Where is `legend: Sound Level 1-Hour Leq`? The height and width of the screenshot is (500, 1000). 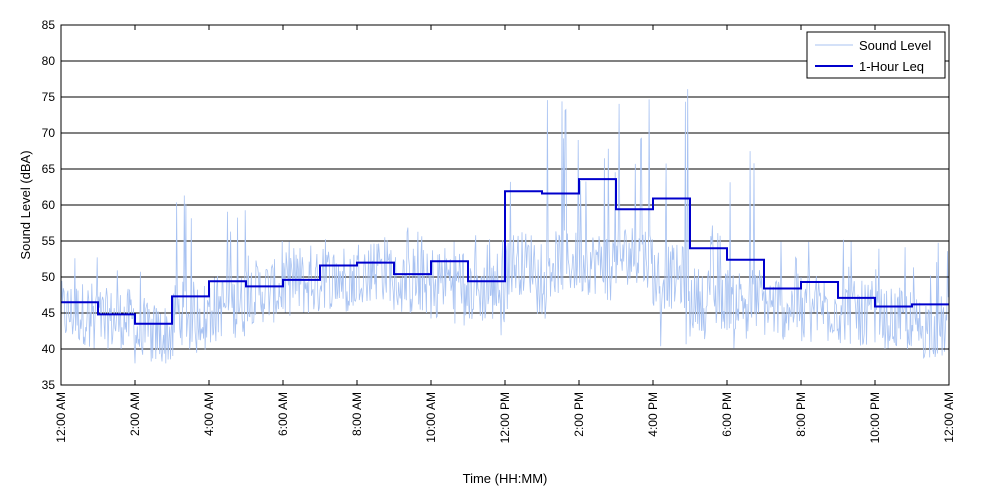 legend: Sound Level 1-Hour Leq is located at coordinates (876, 55).